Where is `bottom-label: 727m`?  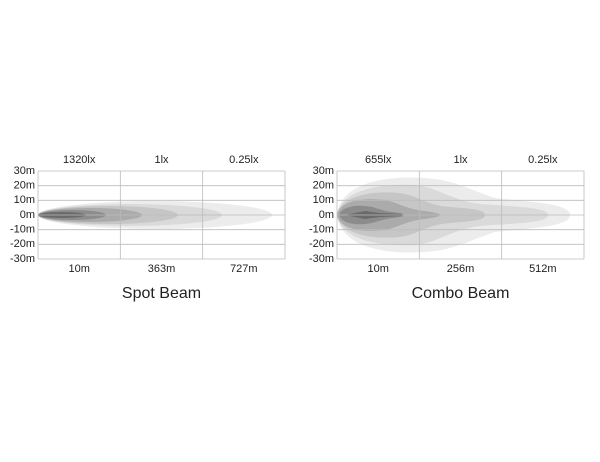
bottom-label: 727m is located at coordinates (244, 269).